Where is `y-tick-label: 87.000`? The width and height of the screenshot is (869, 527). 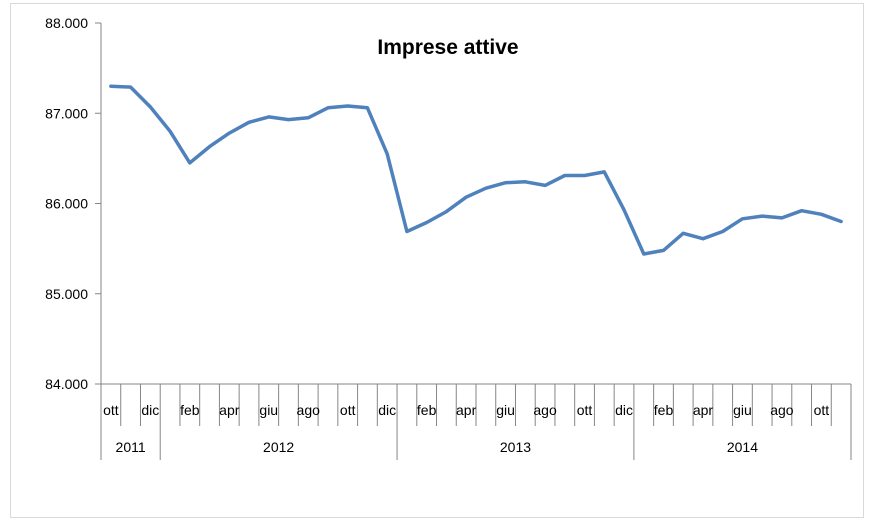 y-tick-label: 87.000 is located at coordinates (66, 113).